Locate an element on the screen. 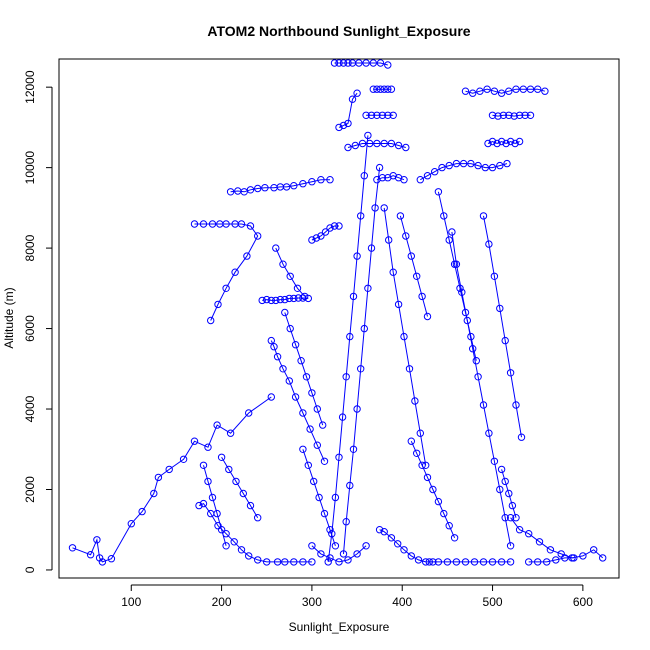  x-tick-label: 500 is located at coordinates (493, 602).